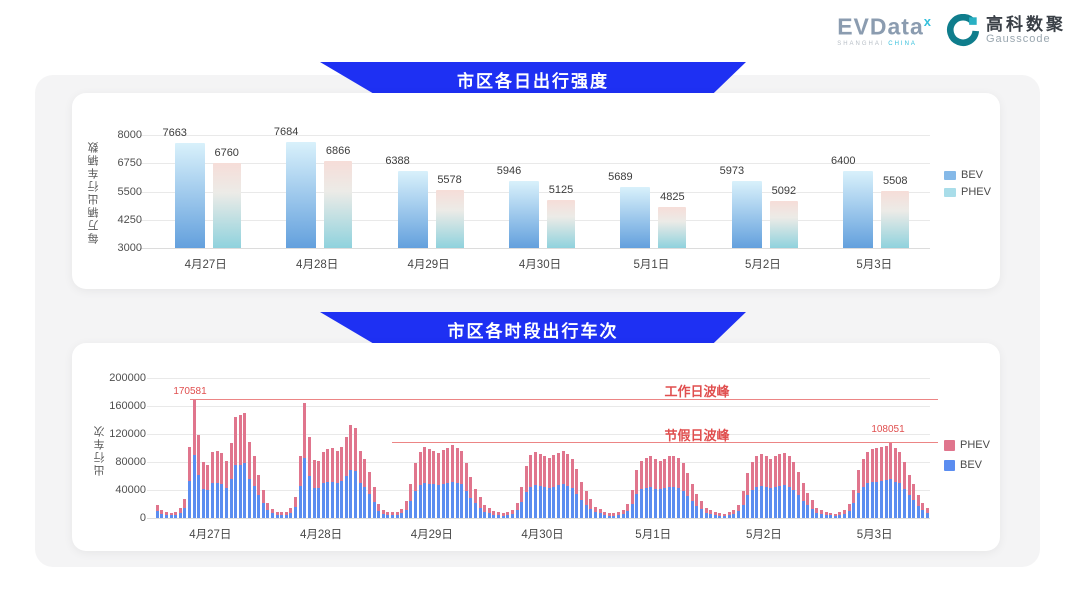 This screenshot has width=1080, height=608. Describe the element at coordinates (976, 192) in the screenshot. I see `legend-label: PHEV` at that location.